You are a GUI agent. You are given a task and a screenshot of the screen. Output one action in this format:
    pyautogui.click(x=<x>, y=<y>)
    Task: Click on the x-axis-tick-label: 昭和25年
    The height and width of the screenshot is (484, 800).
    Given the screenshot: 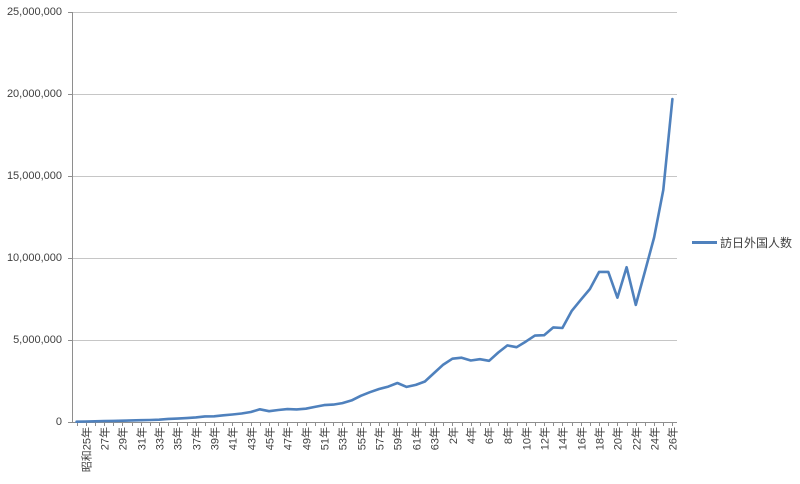 What is the action you would take?
    pyautogui.click(x=87, y=450)
    